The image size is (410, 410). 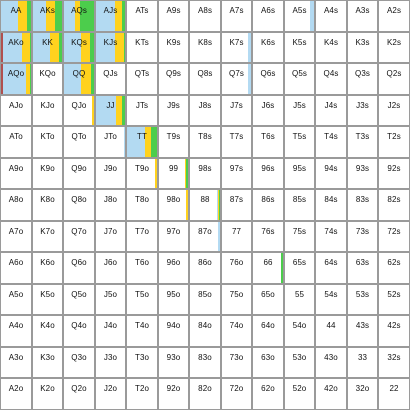 What do you see at coordinates (205, 299) in the screenshot?
I see `hand-cell-85o: 85o` at bounding box center [205, 299].